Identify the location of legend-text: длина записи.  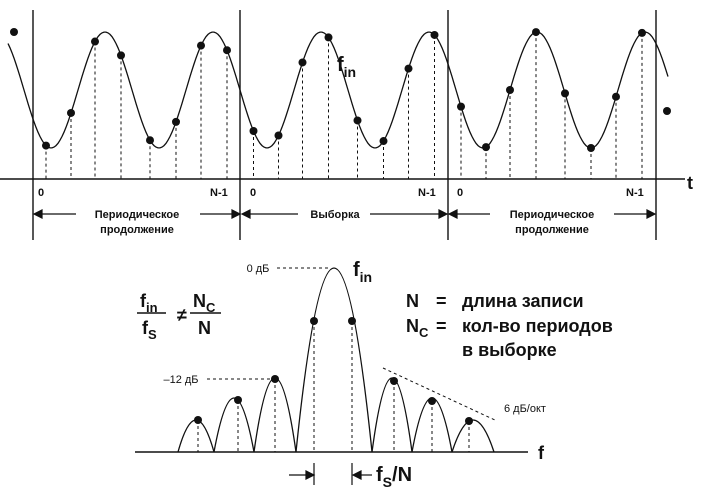
(523, 301).